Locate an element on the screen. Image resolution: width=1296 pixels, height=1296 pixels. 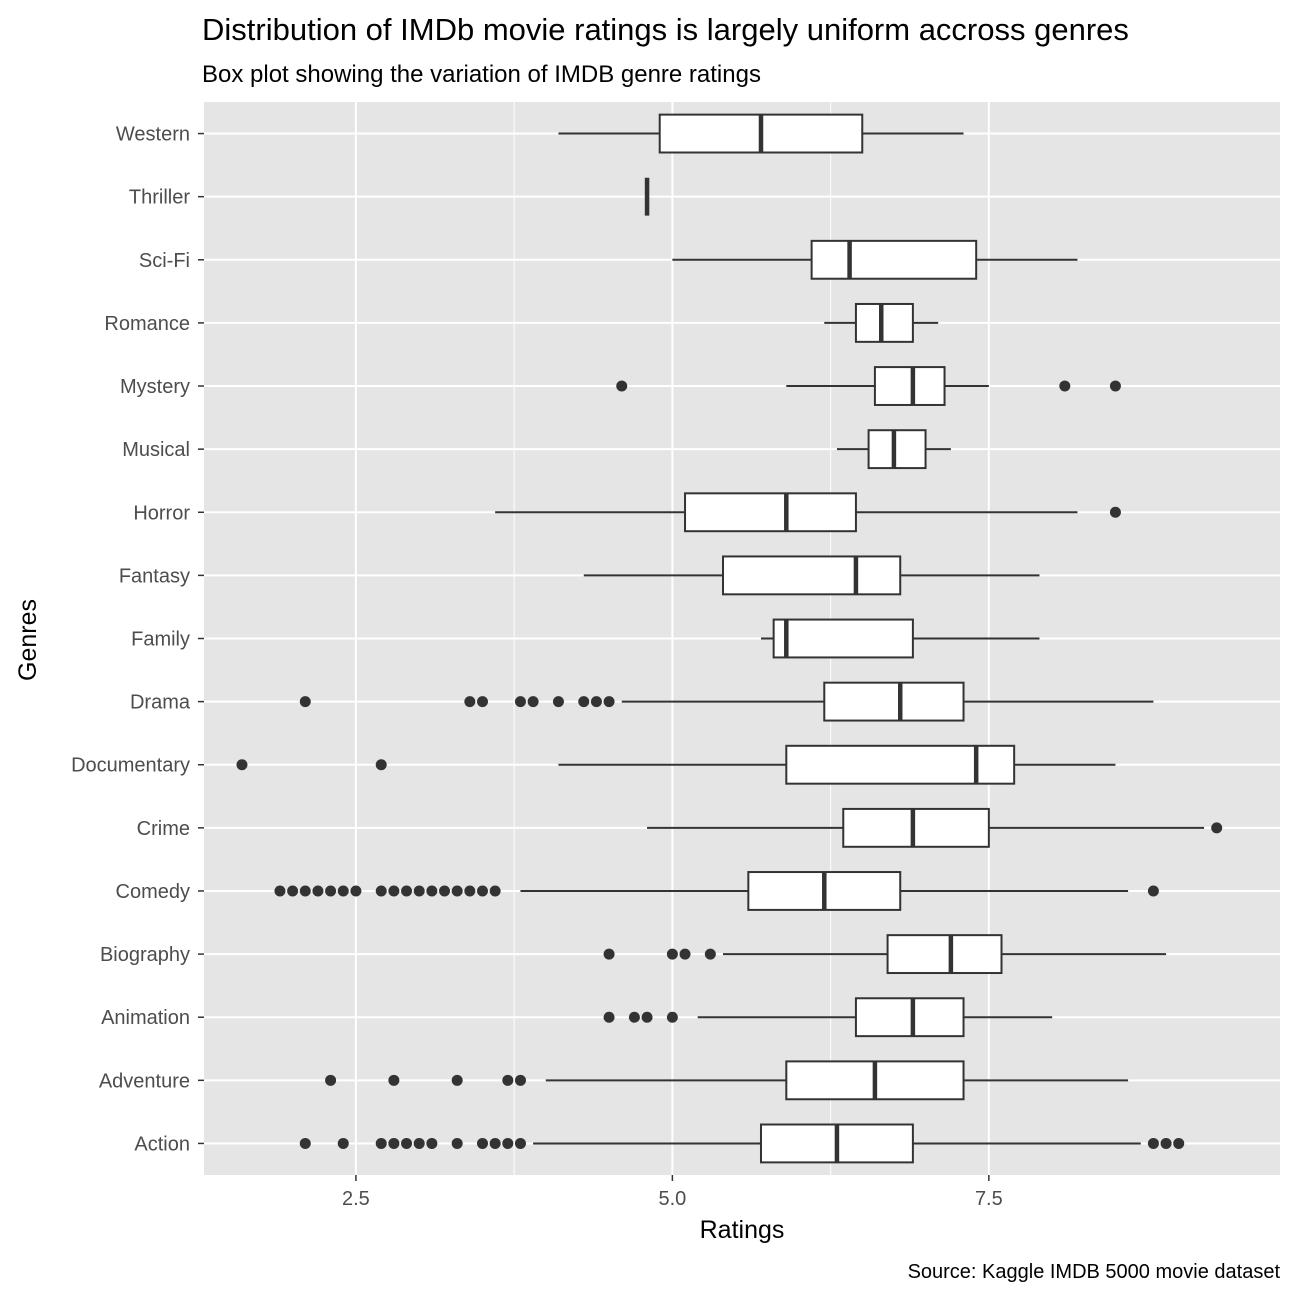
y-tick-label: Family is located at coordinates (160, 640).